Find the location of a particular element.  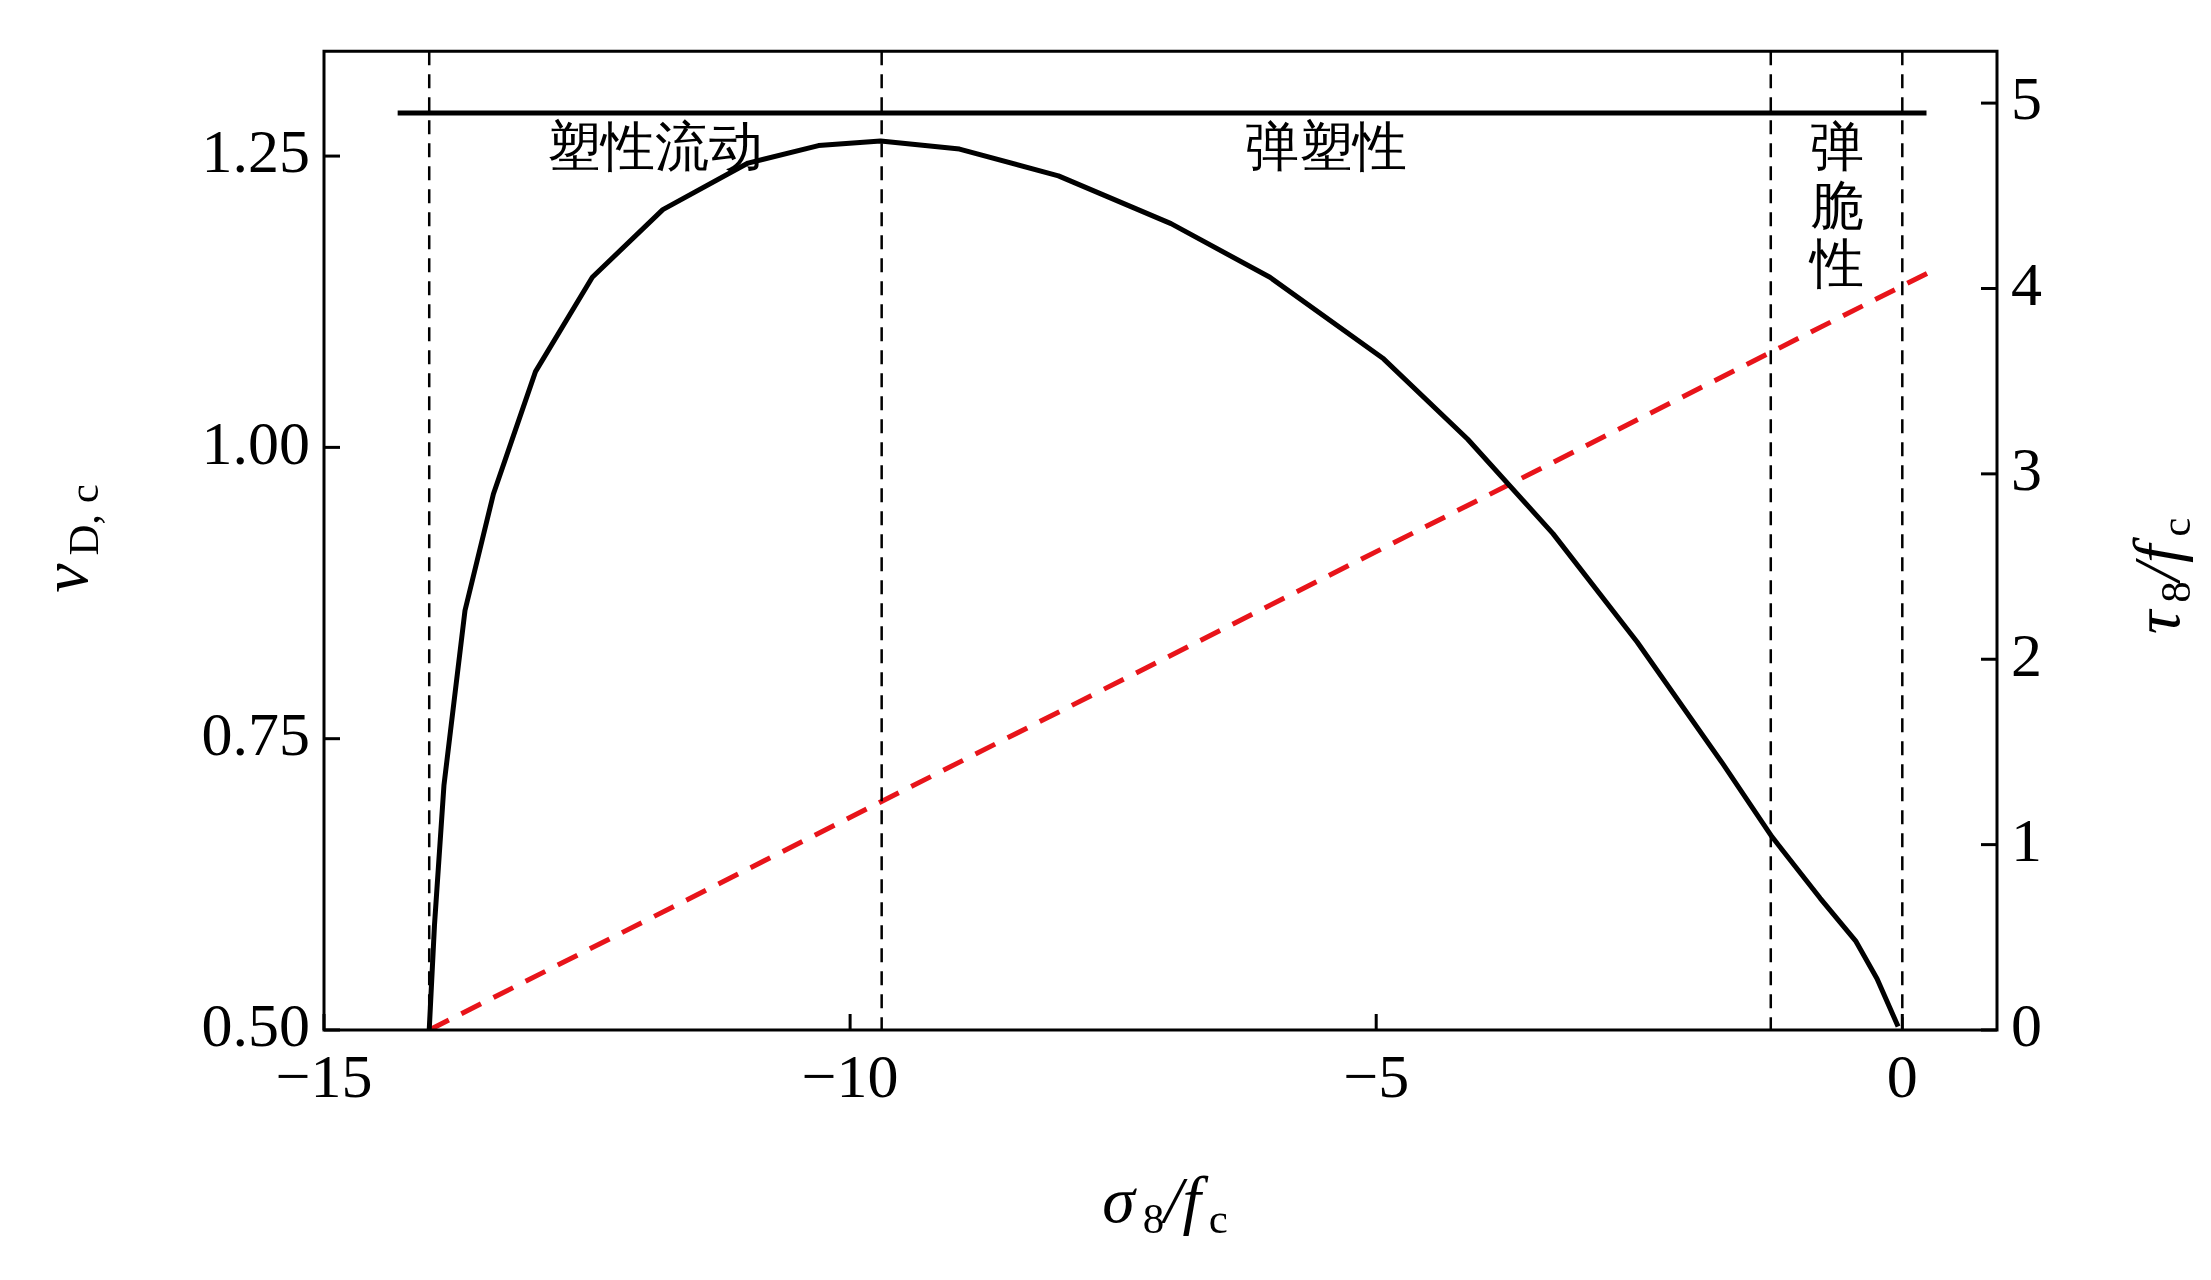

y-axis-title: vD, c is located at coordinates (67, 538).